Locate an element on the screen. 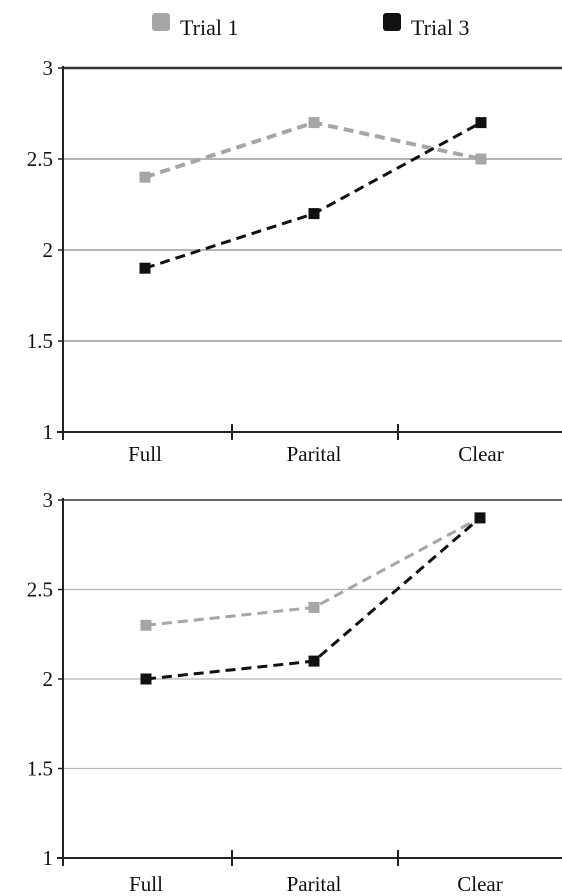  legend-label-1: Trial 1 is located at coordinates (209, 27).